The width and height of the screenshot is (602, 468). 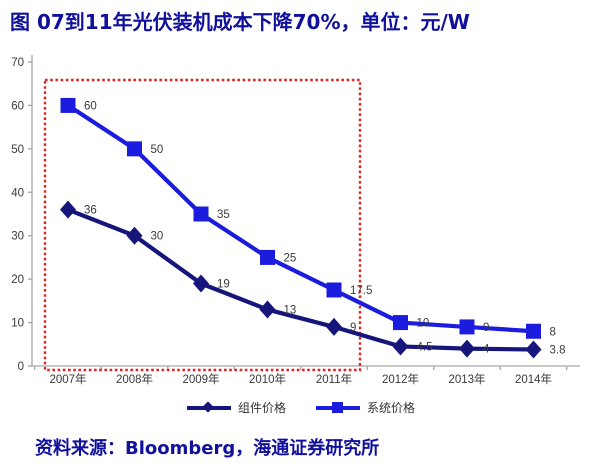 What do you see at coordinates (290, 311) in the screenshot?
I see `data-label: 13` at bounding box center [290, 311].